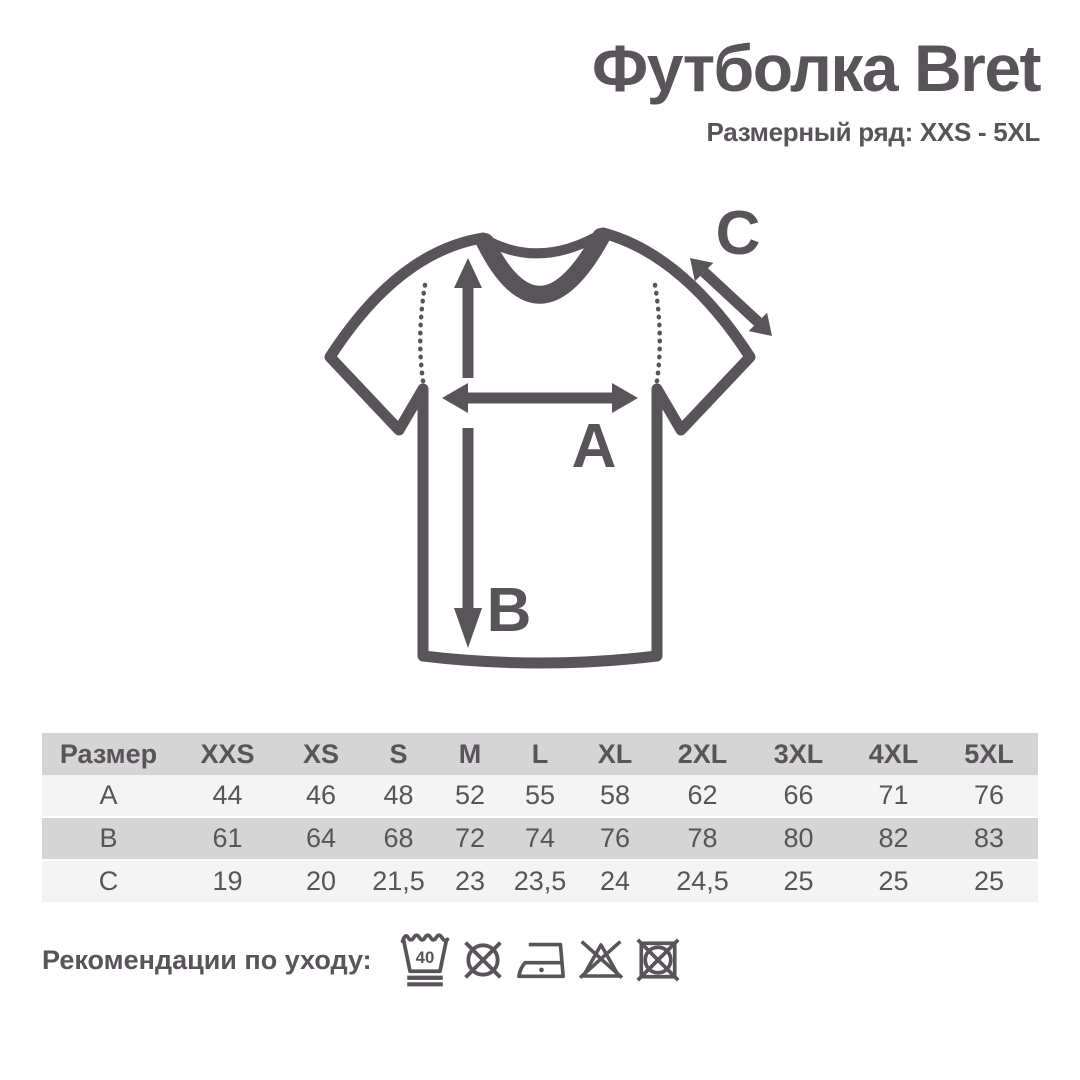 The image size is (1080, 1080). I want to click on cell: 80, so click(798, 839).